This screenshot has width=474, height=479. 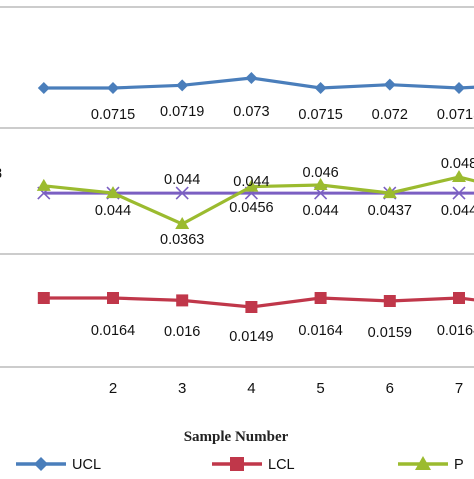 What do you see at coordinates (182, 112) in the screenshot?
I see `data-label-ucl-2: 0.0719` at bounding box center [182, 112].